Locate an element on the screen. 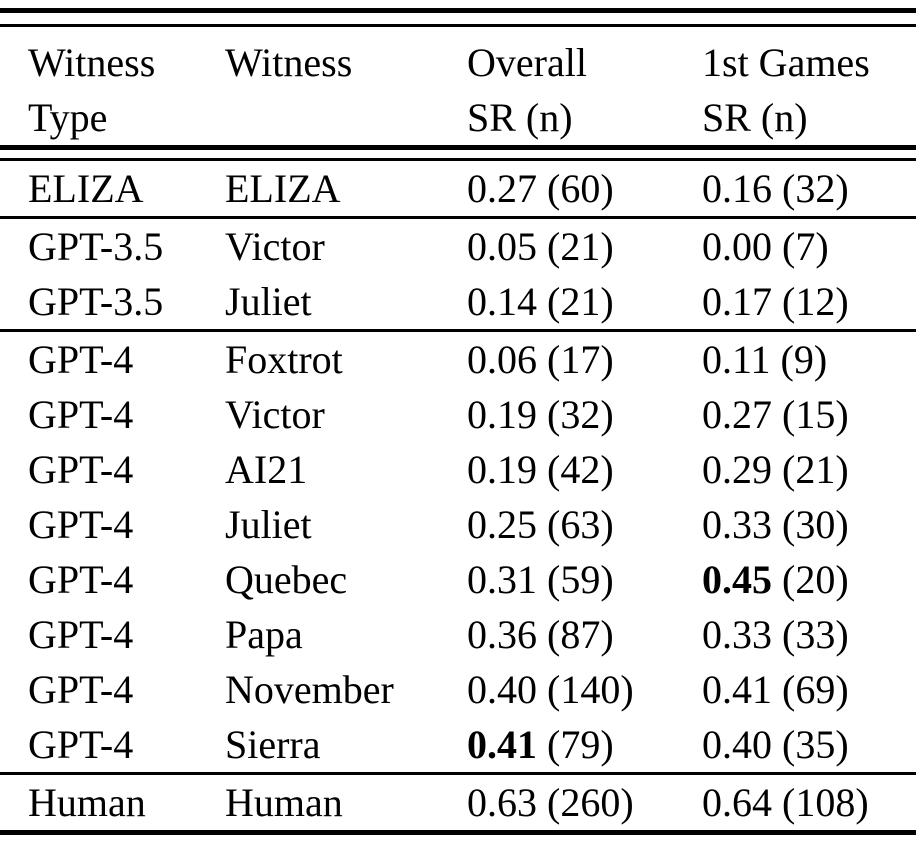  sr-value: 0.00 is located at coordinates (737, 246).